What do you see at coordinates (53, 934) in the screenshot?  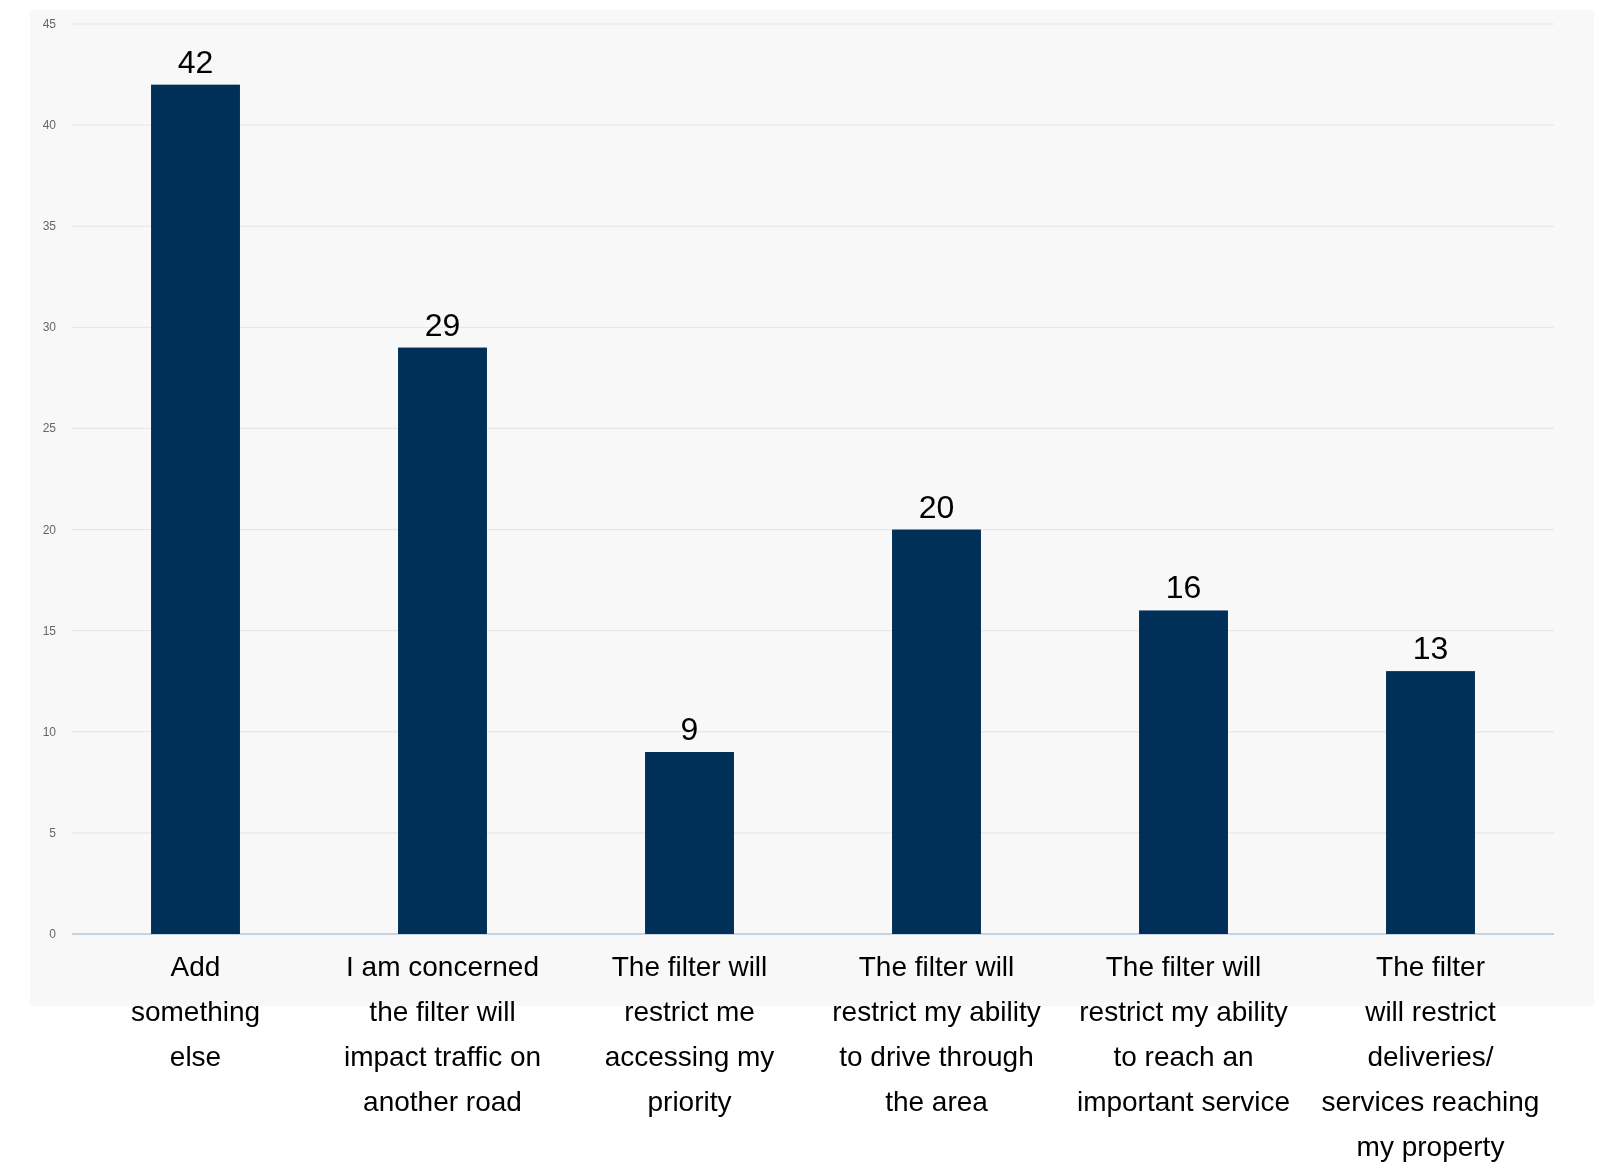 I see `y-tick-label: 0` at bounding box center [53, 934].